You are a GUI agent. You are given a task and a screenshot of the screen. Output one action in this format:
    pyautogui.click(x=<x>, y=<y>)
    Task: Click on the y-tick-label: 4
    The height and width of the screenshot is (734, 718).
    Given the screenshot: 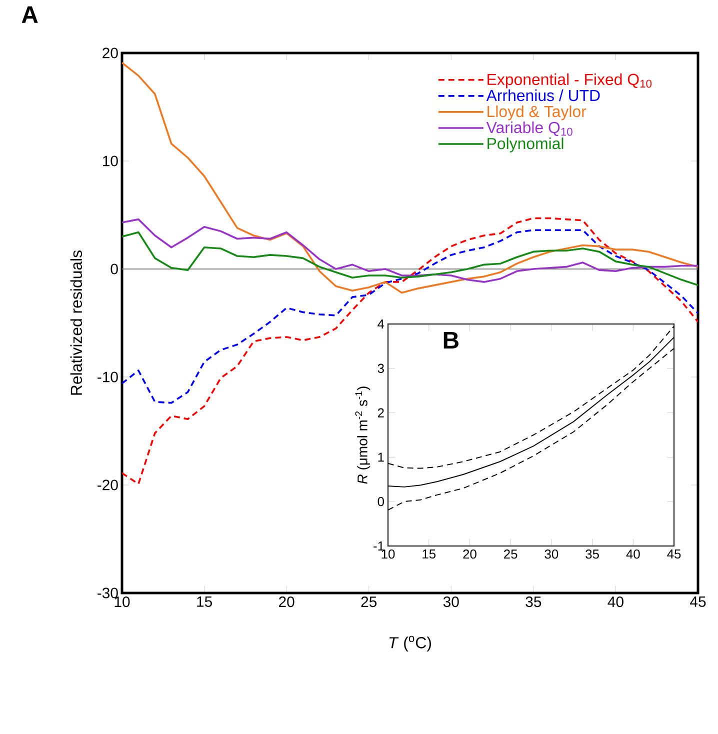 What is the action you would take?
    pyautogui.click(x=381, y=324)
    